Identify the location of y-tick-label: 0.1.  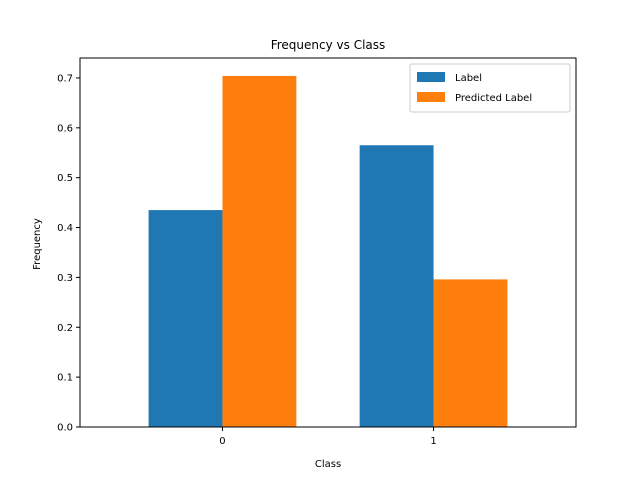
(65, 378).